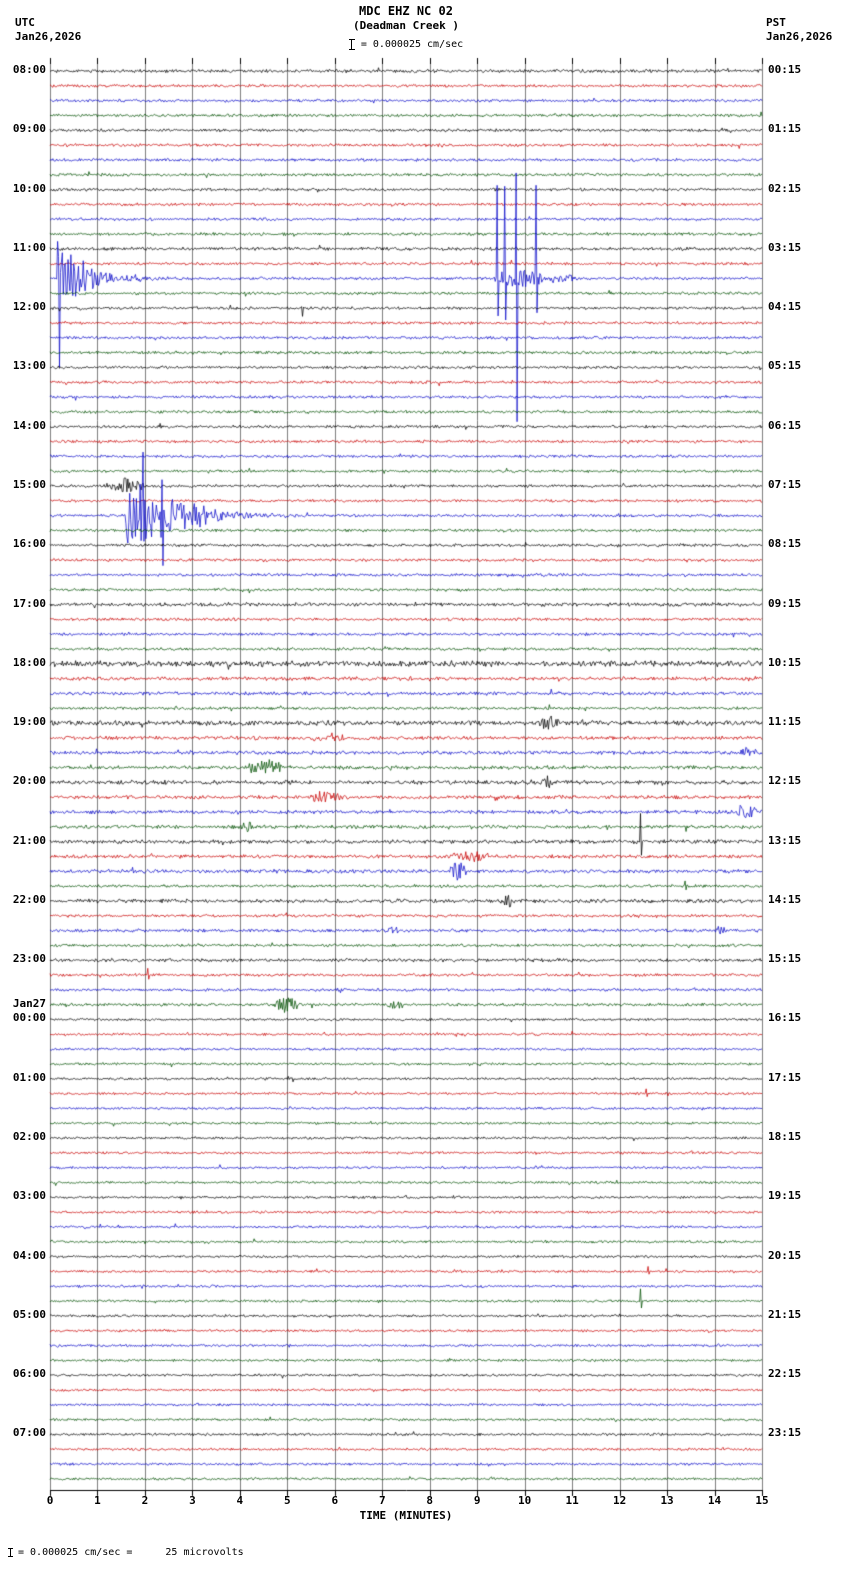  Describe the element at coordinates (477, 1500) in the screenshot. I see `x-tick-label: 9` at that location.